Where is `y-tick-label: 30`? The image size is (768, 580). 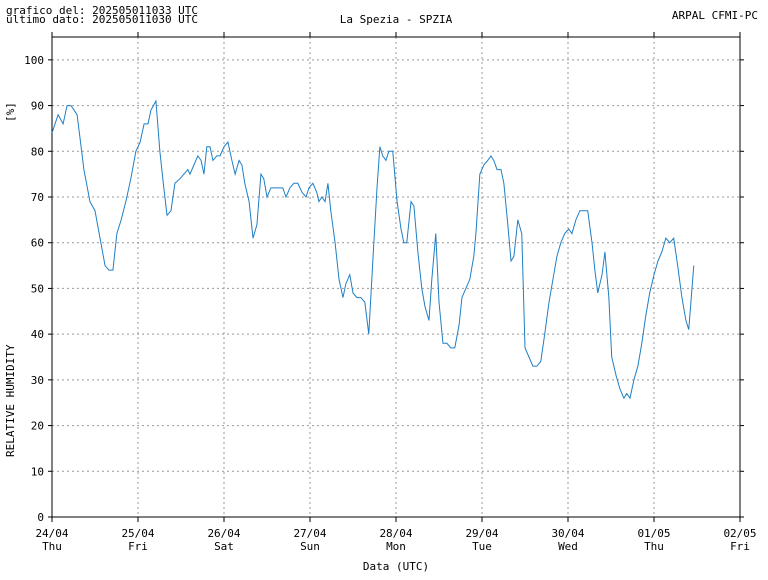 y-tick-label: 30 is located at coordinates (37, 380).